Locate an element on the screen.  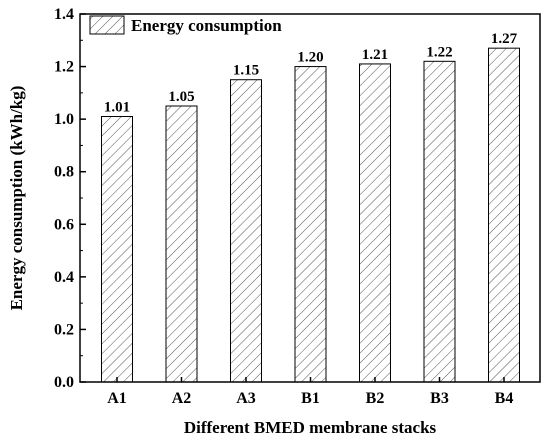
x-tick-label-a1: A1 is located at coordinates (117, 398).